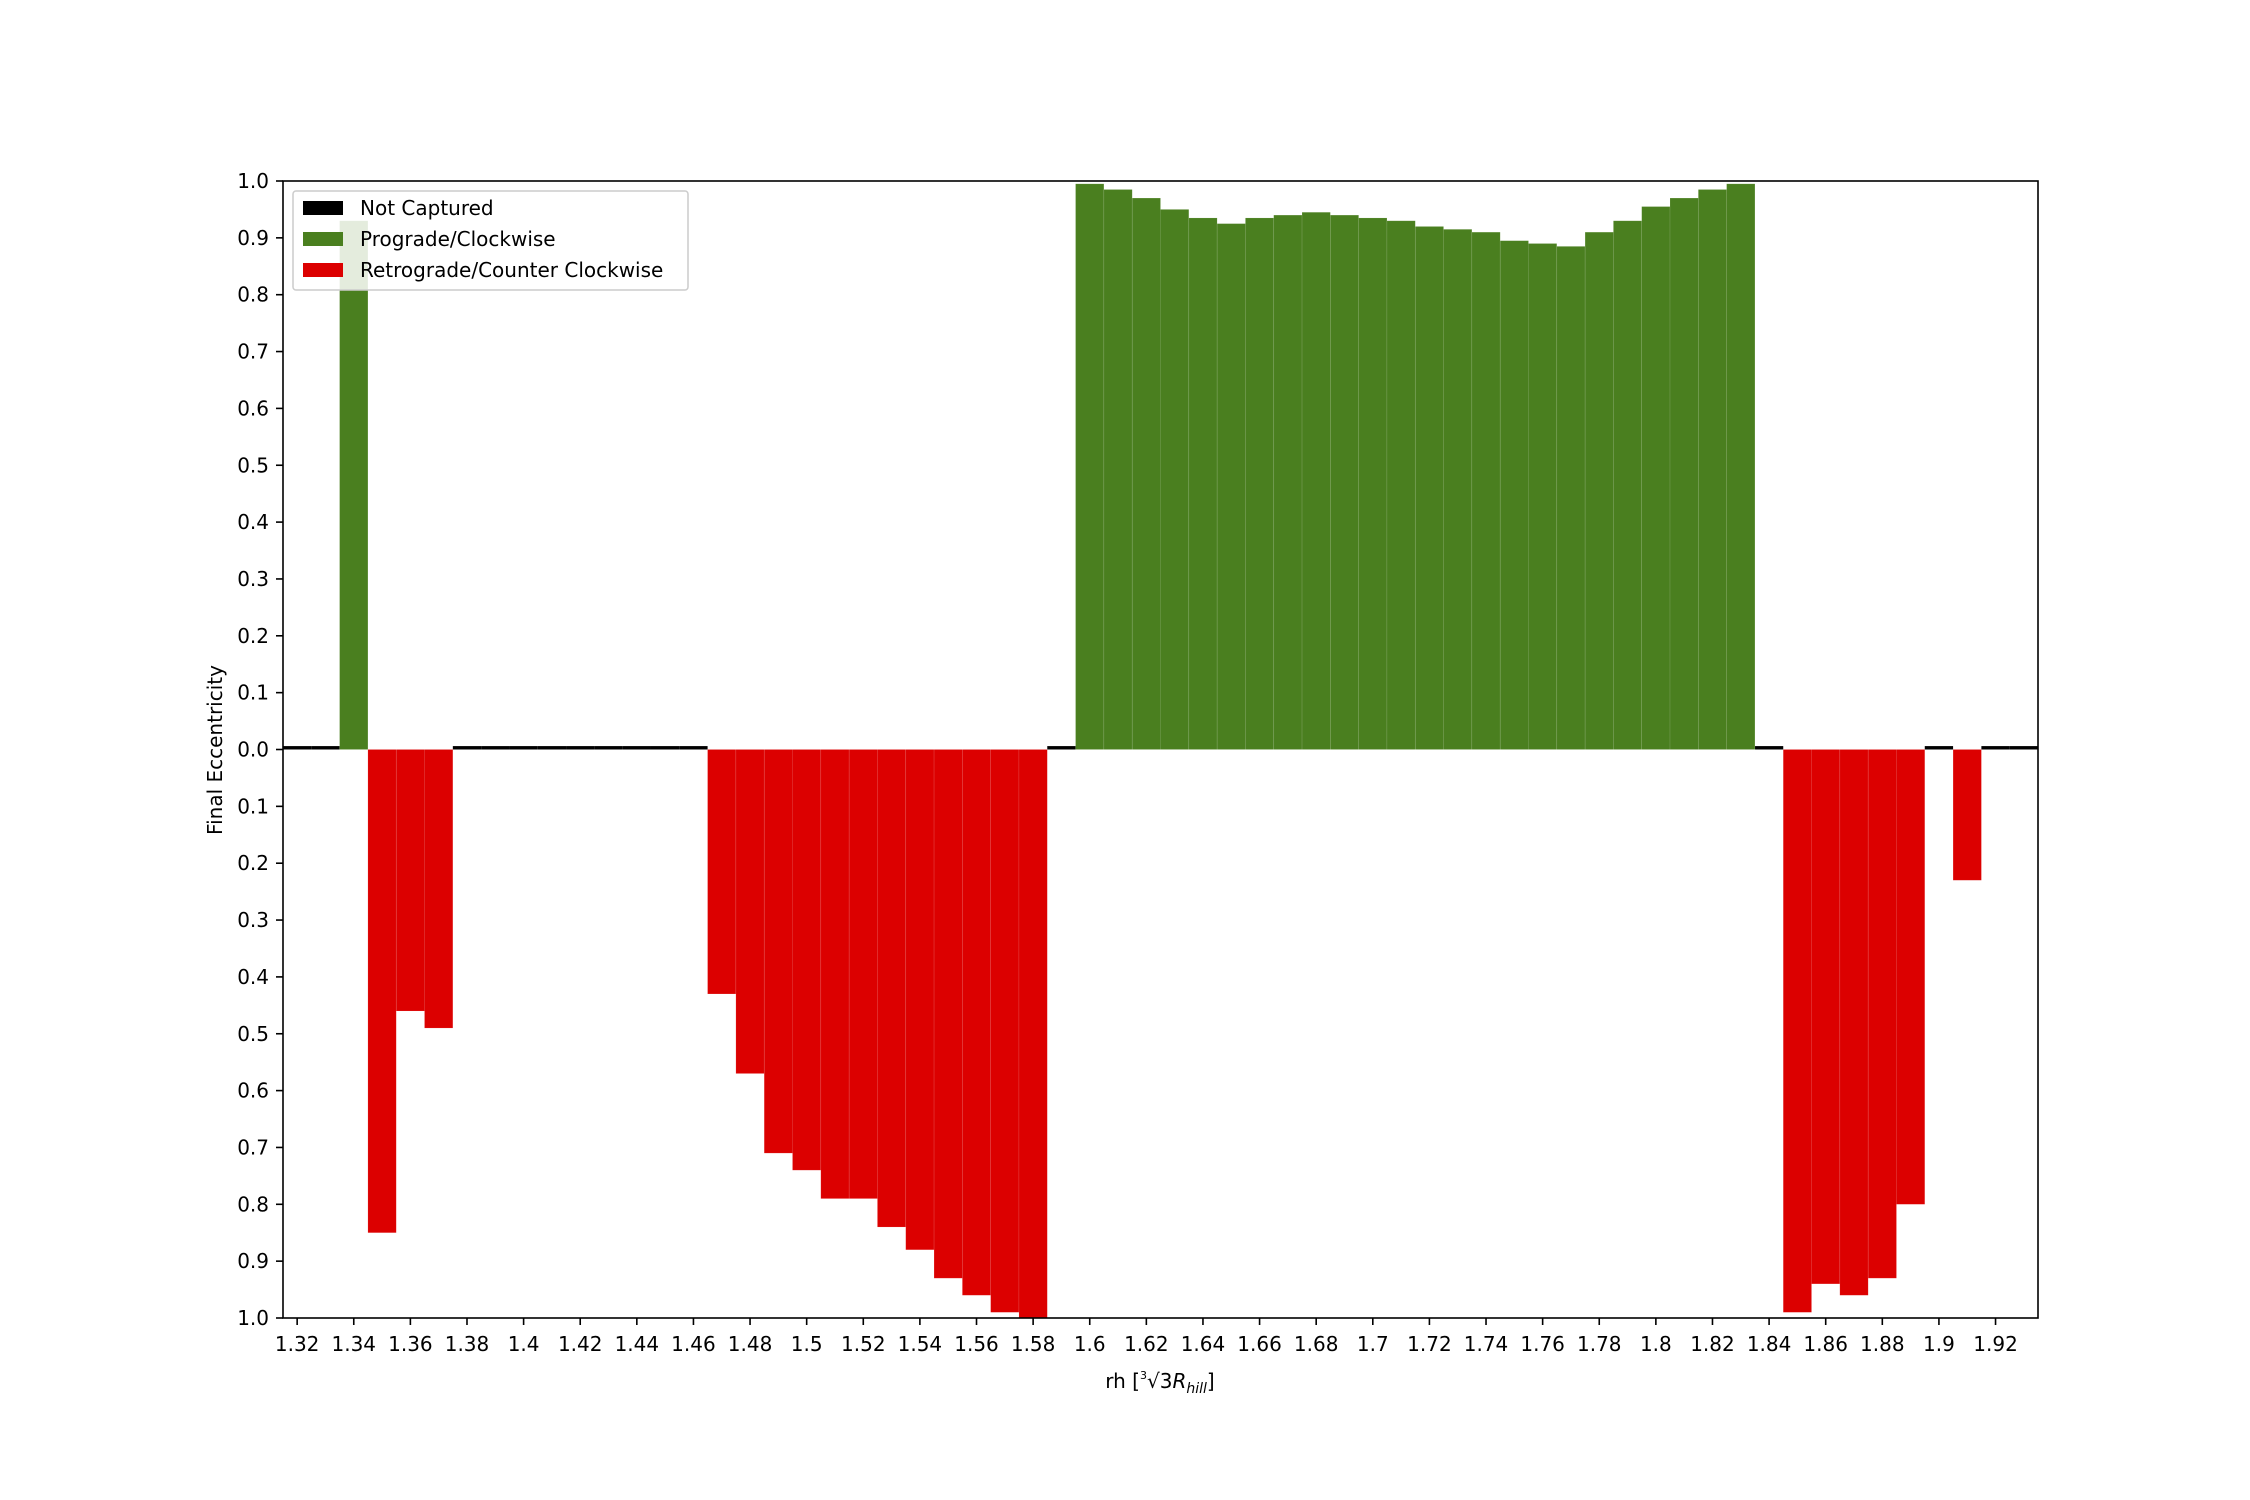 This screenshot has height=1500, width=2250. Describe the element at coordinates (511, 270) in the screenshot. I see `legend-label-retrograde: Retrograde/Counter Clockwise` at that location.